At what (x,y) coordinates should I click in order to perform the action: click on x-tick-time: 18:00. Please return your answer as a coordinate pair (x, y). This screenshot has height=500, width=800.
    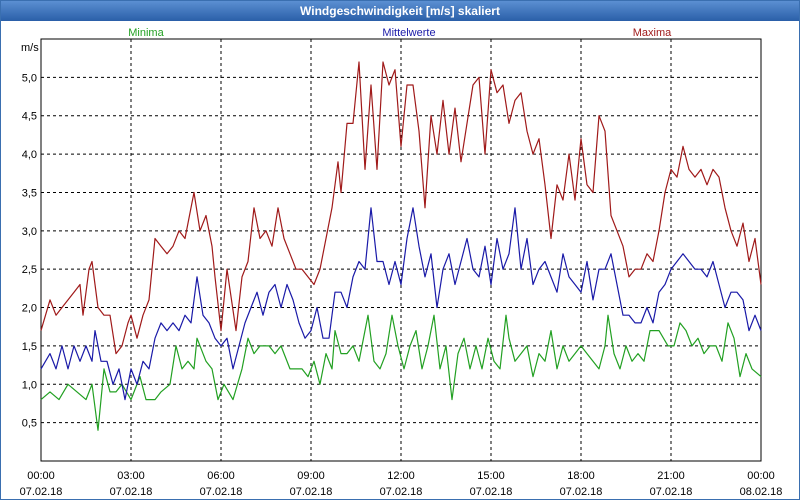
    Looking at the image, I should click on (581, 476).